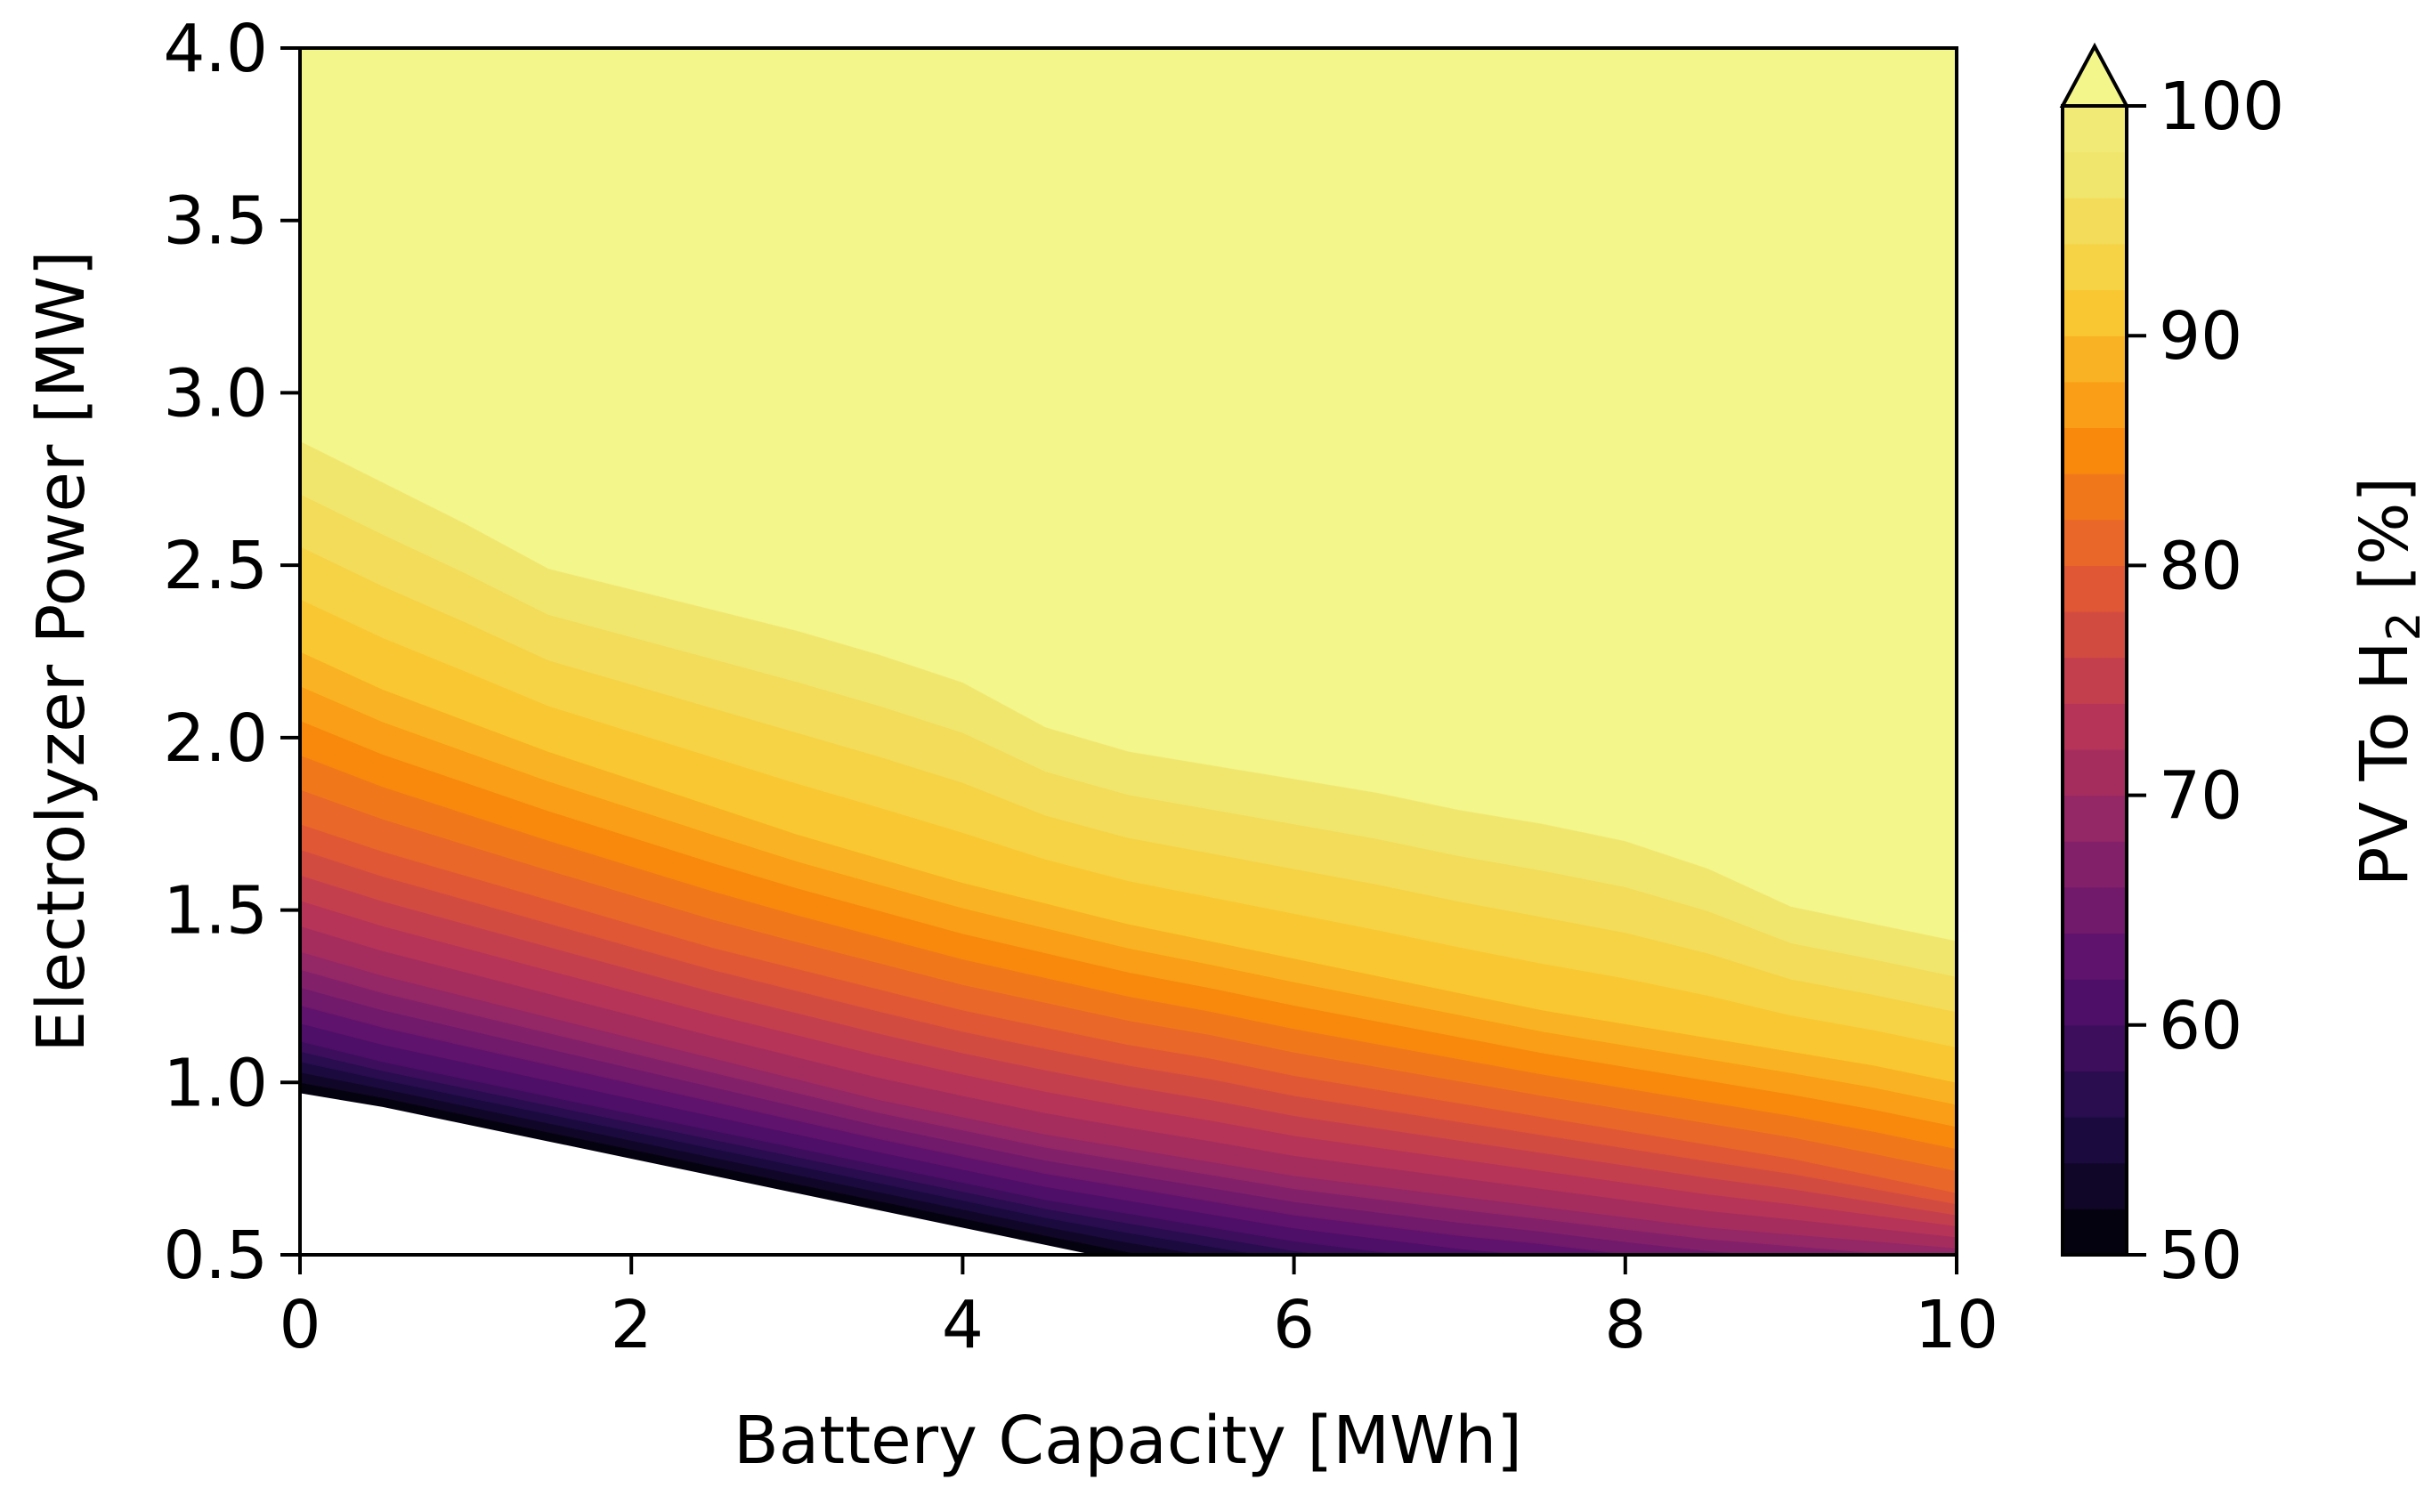  What do you see at coordinates (215, 221) in the screenshot?
I see `y-tick-label: 3.5` at bounding box center [215, 221].